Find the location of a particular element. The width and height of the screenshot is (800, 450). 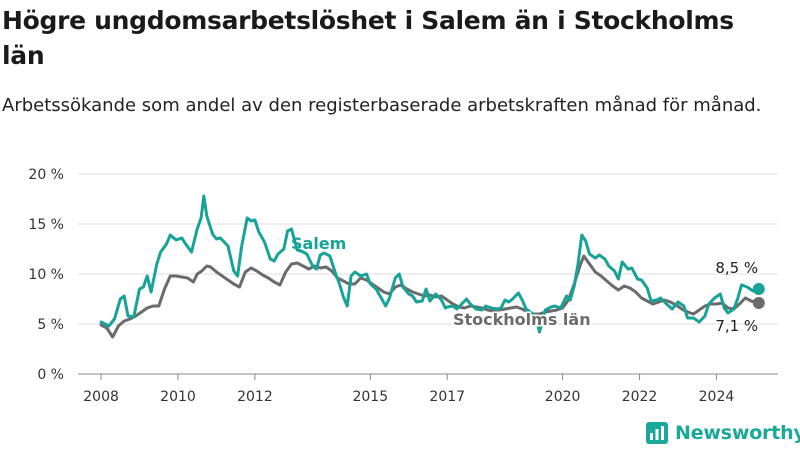

x-tick-label: 2022 is located at coordinates (640, 397).